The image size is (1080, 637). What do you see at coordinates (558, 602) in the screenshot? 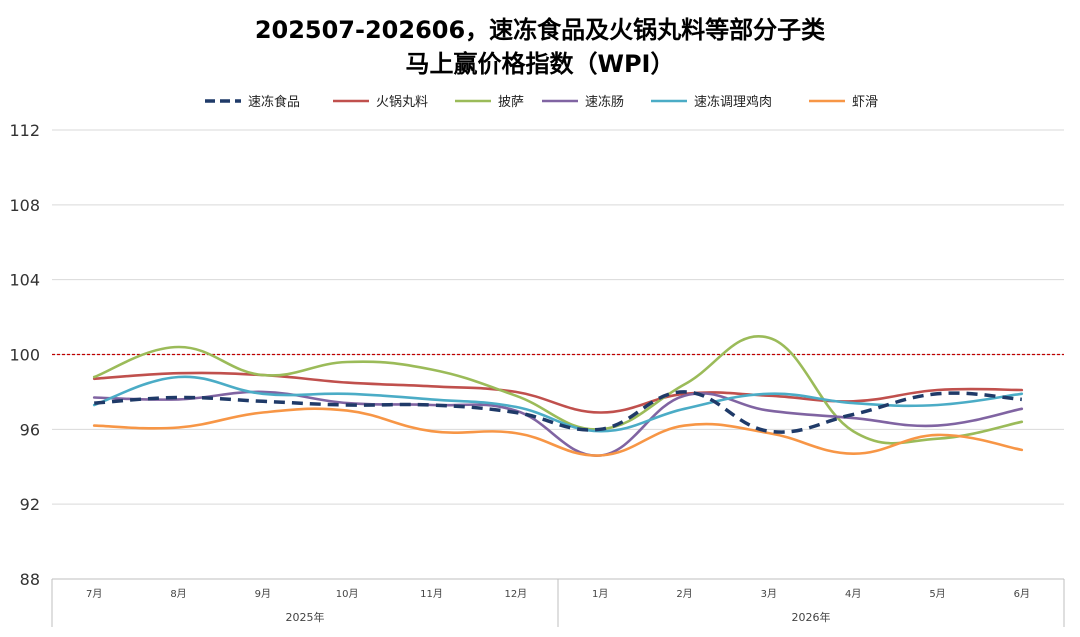
I see `x-axis: 7月 8月 9月 10月 11月 12月 1月 2月 3月 4月 5月 6月 2025年 2026年` at bounding box center [558, 602].